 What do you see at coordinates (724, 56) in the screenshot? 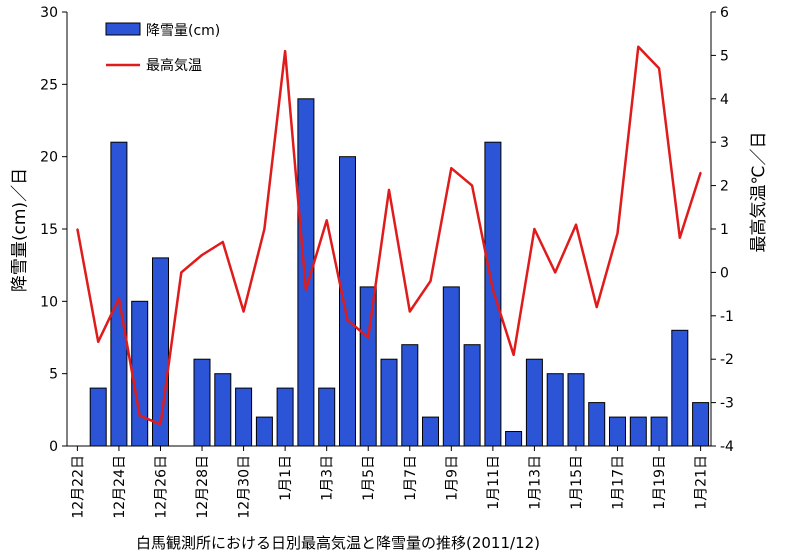
I see `y-right-tick-label: 5` at bounding box center [724, 56].